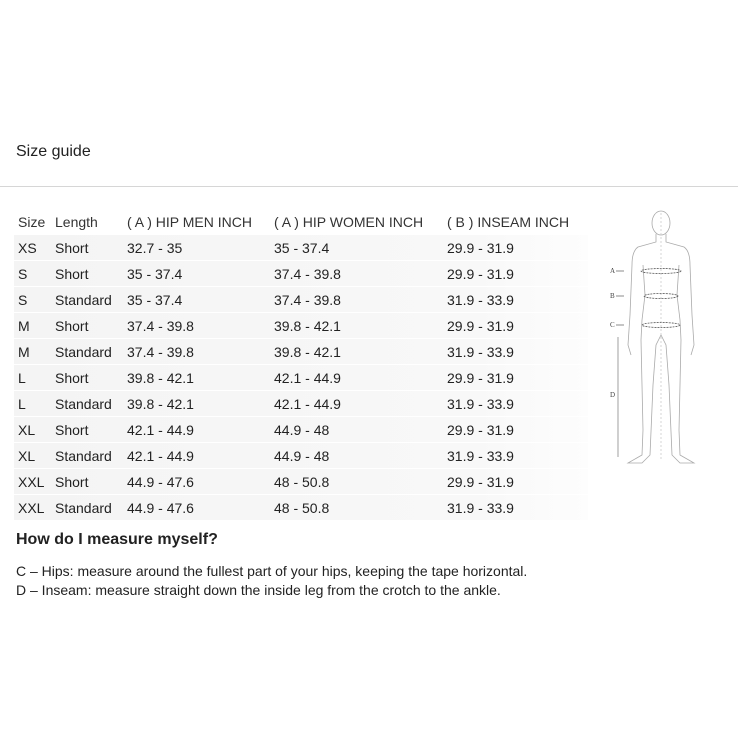 Image resolution: width=738 pixels, height=738 pixels. Describe the element at coordinates (32, 222) in the screenshot. I see `header-size: Size` at that location.